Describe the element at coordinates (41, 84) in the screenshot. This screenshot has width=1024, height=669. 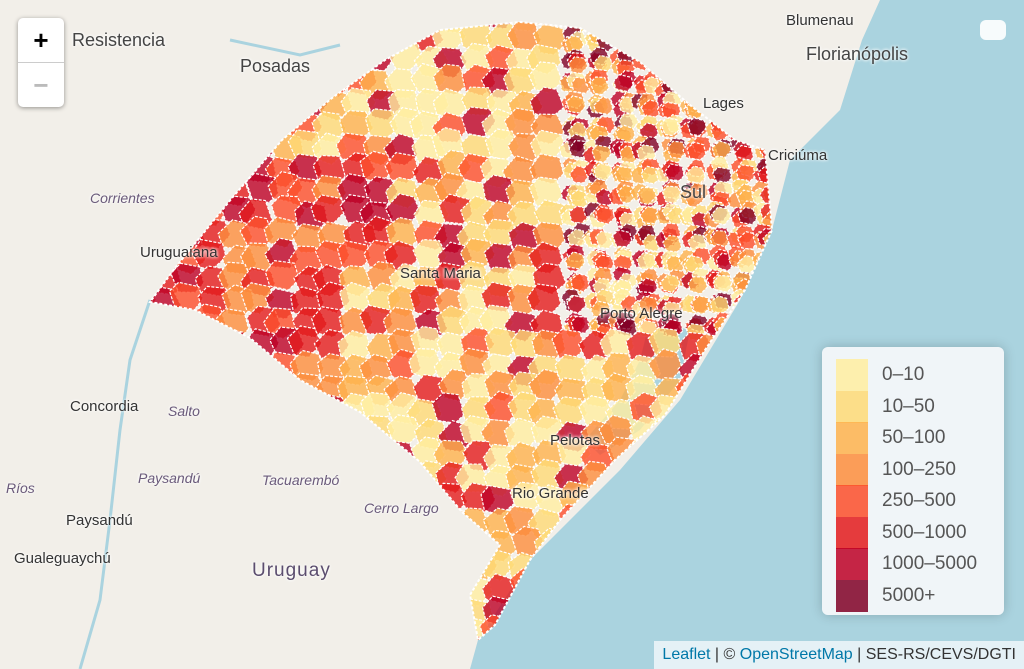
I see `zoom-out-button: −` at that location.